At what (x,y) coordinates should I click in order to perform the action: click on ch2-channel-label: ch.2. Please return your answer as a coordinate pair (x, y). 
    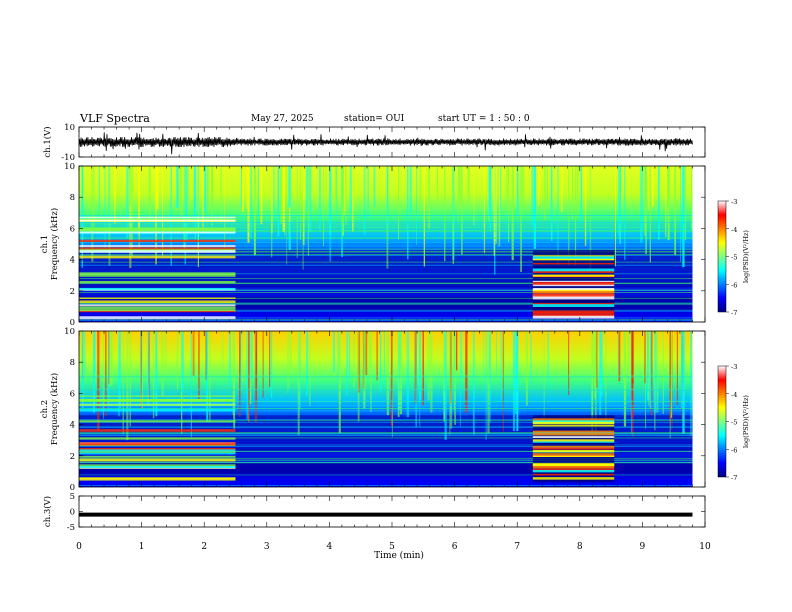
    Looking at the image, I should click on (45, 409).